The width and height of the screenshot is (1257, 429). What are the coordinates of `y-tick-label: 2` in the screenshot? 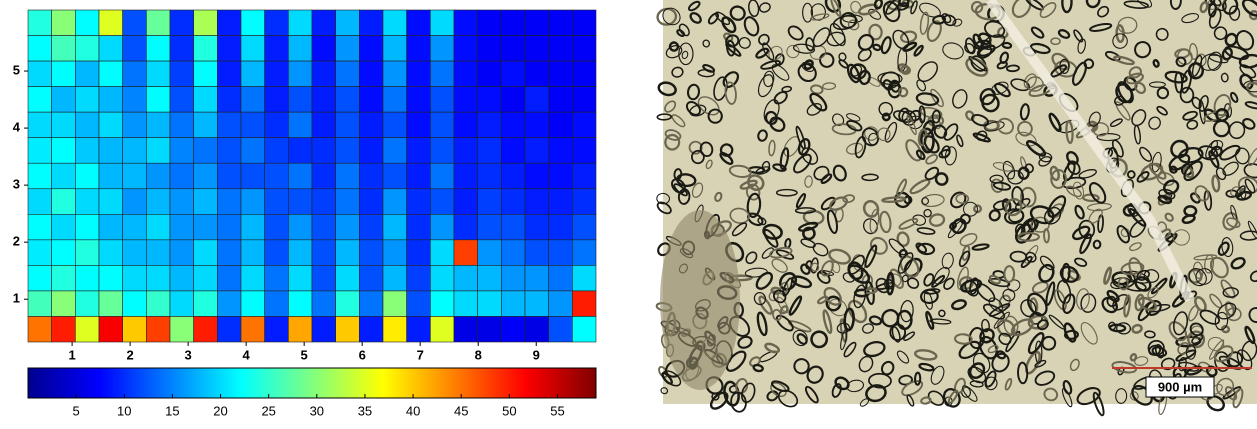 It's located at (16, 241).